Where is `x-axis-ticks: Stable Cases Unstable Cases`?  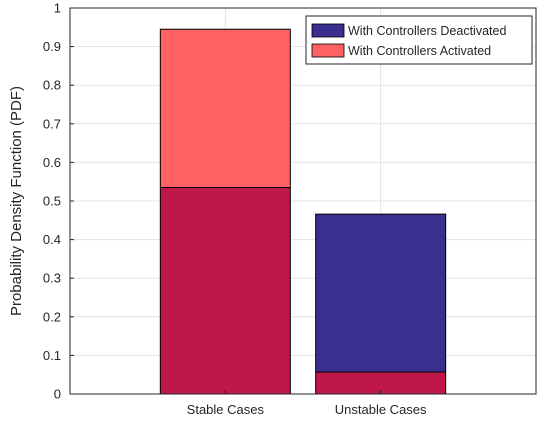
x-axis-ticks: Stable Cases Unstable Cases is located at coordinates (307, 403).